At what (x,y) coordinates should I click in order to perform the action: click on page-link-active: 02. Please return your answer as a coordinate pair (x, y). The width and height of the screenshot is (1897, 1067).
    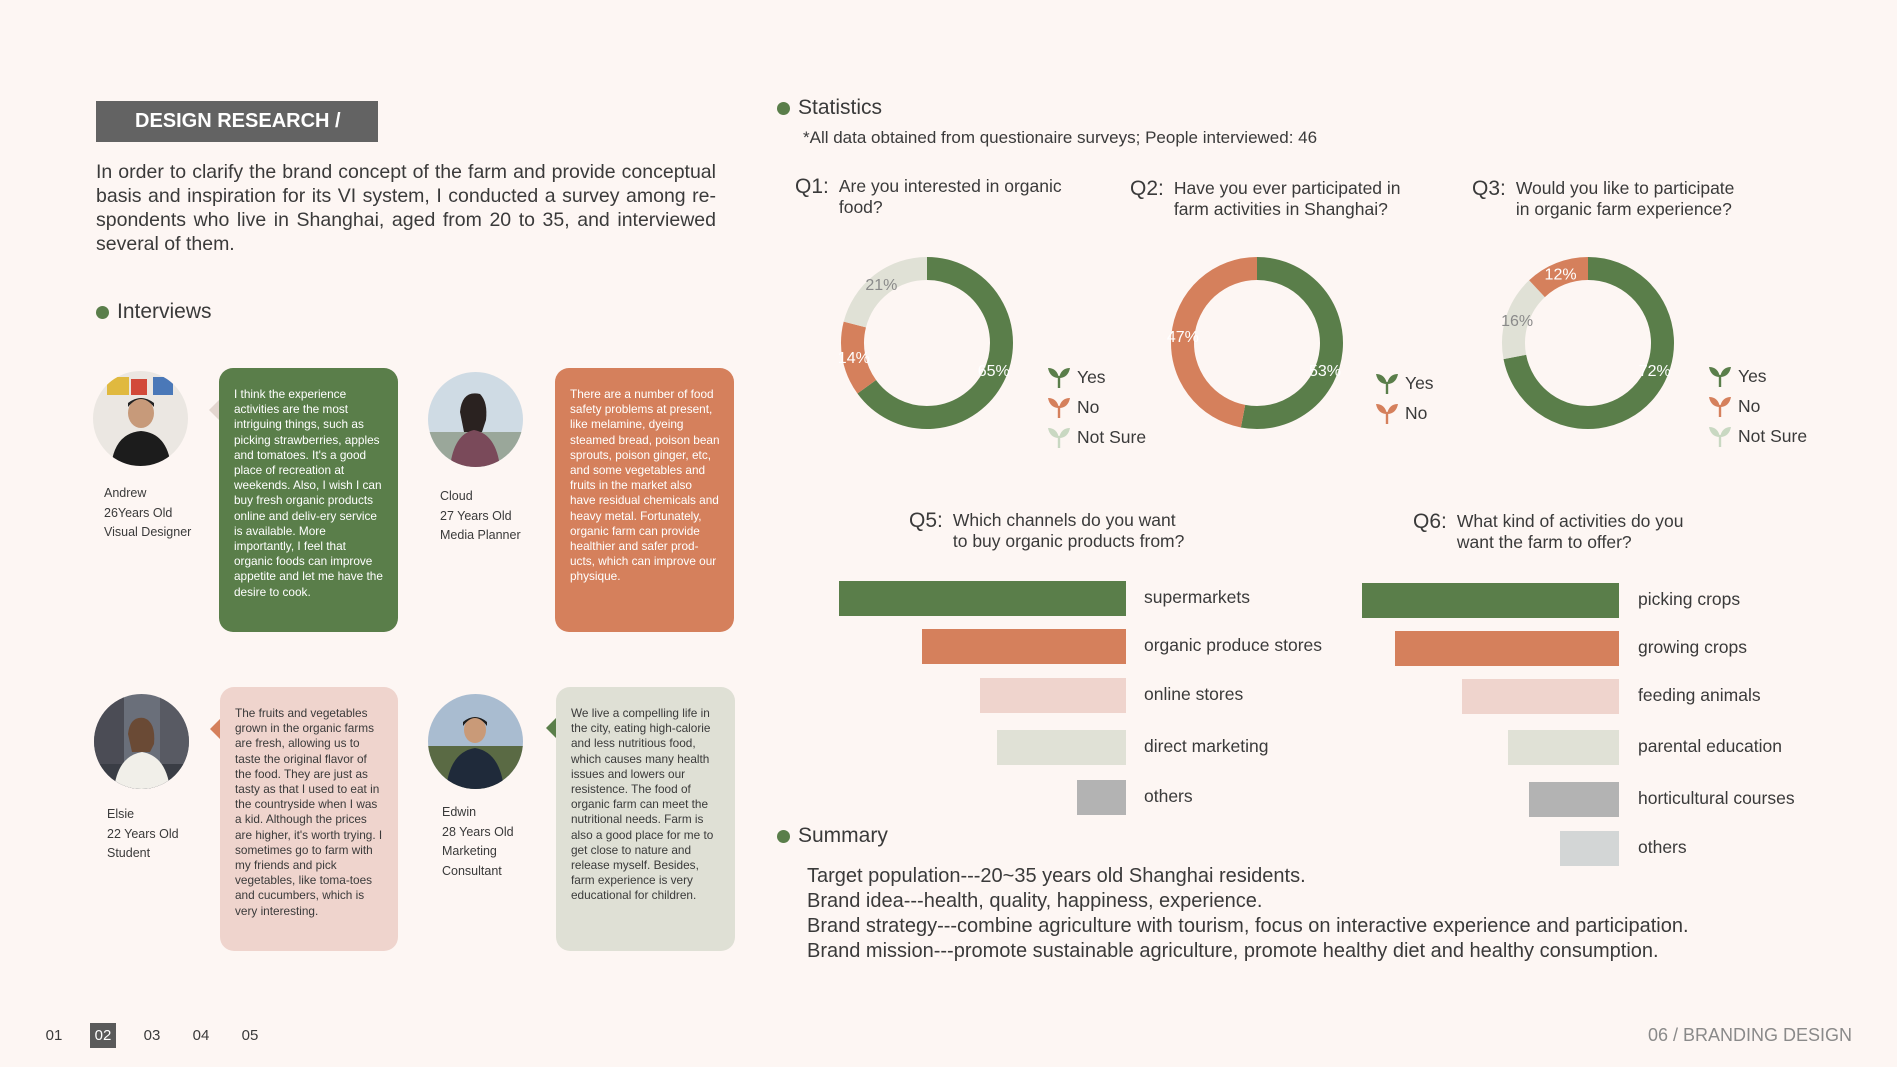
    Looking at the image, I should click on (103, 1035).